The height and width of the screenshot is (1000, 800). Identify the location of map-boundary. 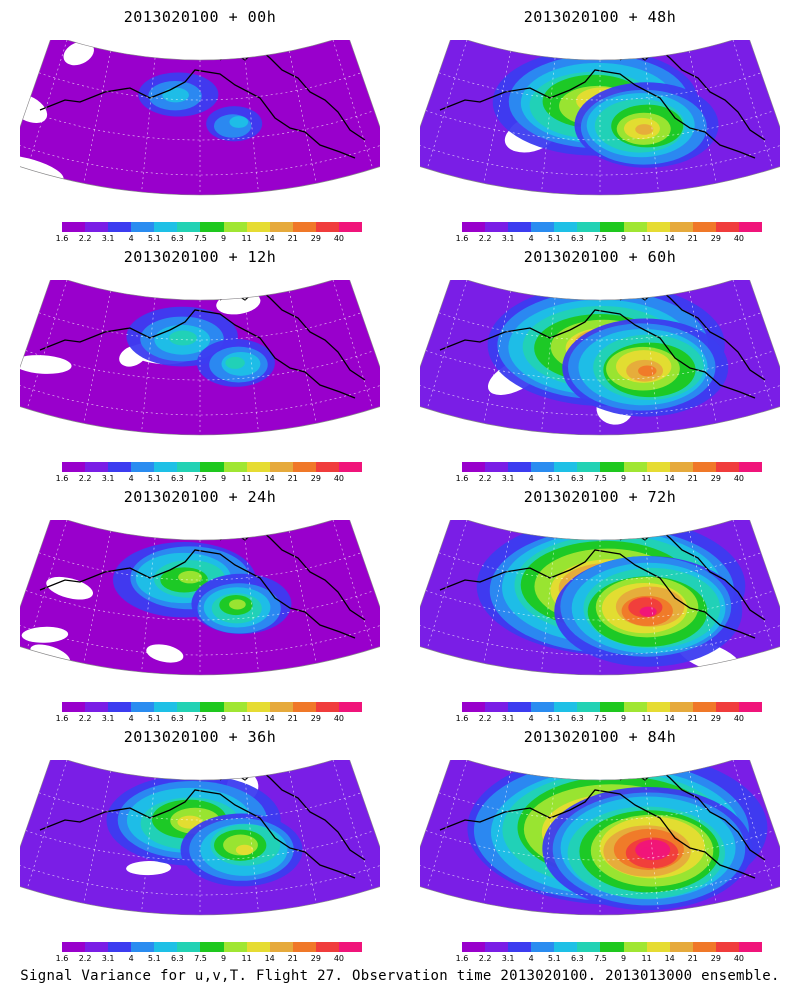
(200, 598).